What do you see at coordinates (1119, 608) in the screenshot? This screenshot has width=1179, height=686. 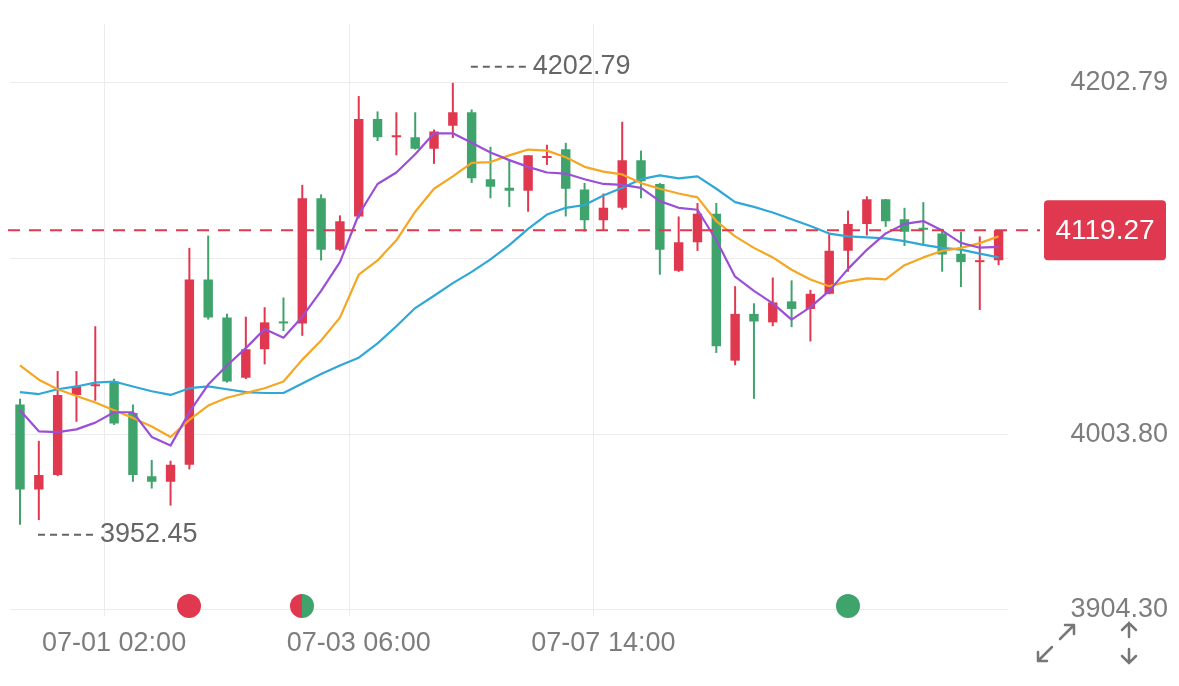 I see `y-tick-label: 3904.30` at bounding box center [1119, 608].